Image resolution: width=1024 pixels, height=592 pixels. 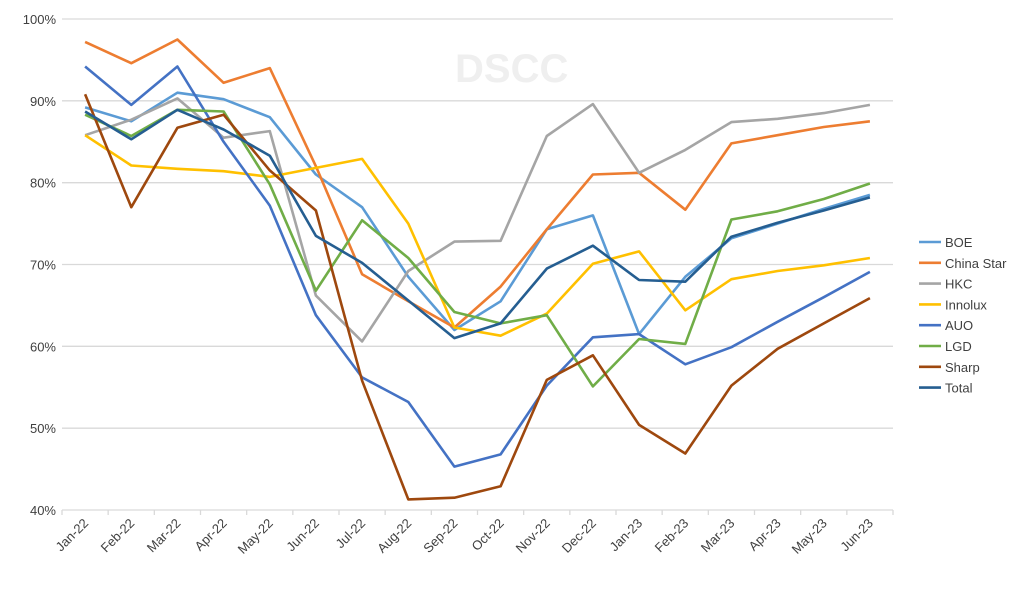 I want to click on legend-label: Sharp, so click(x=962, y=367).